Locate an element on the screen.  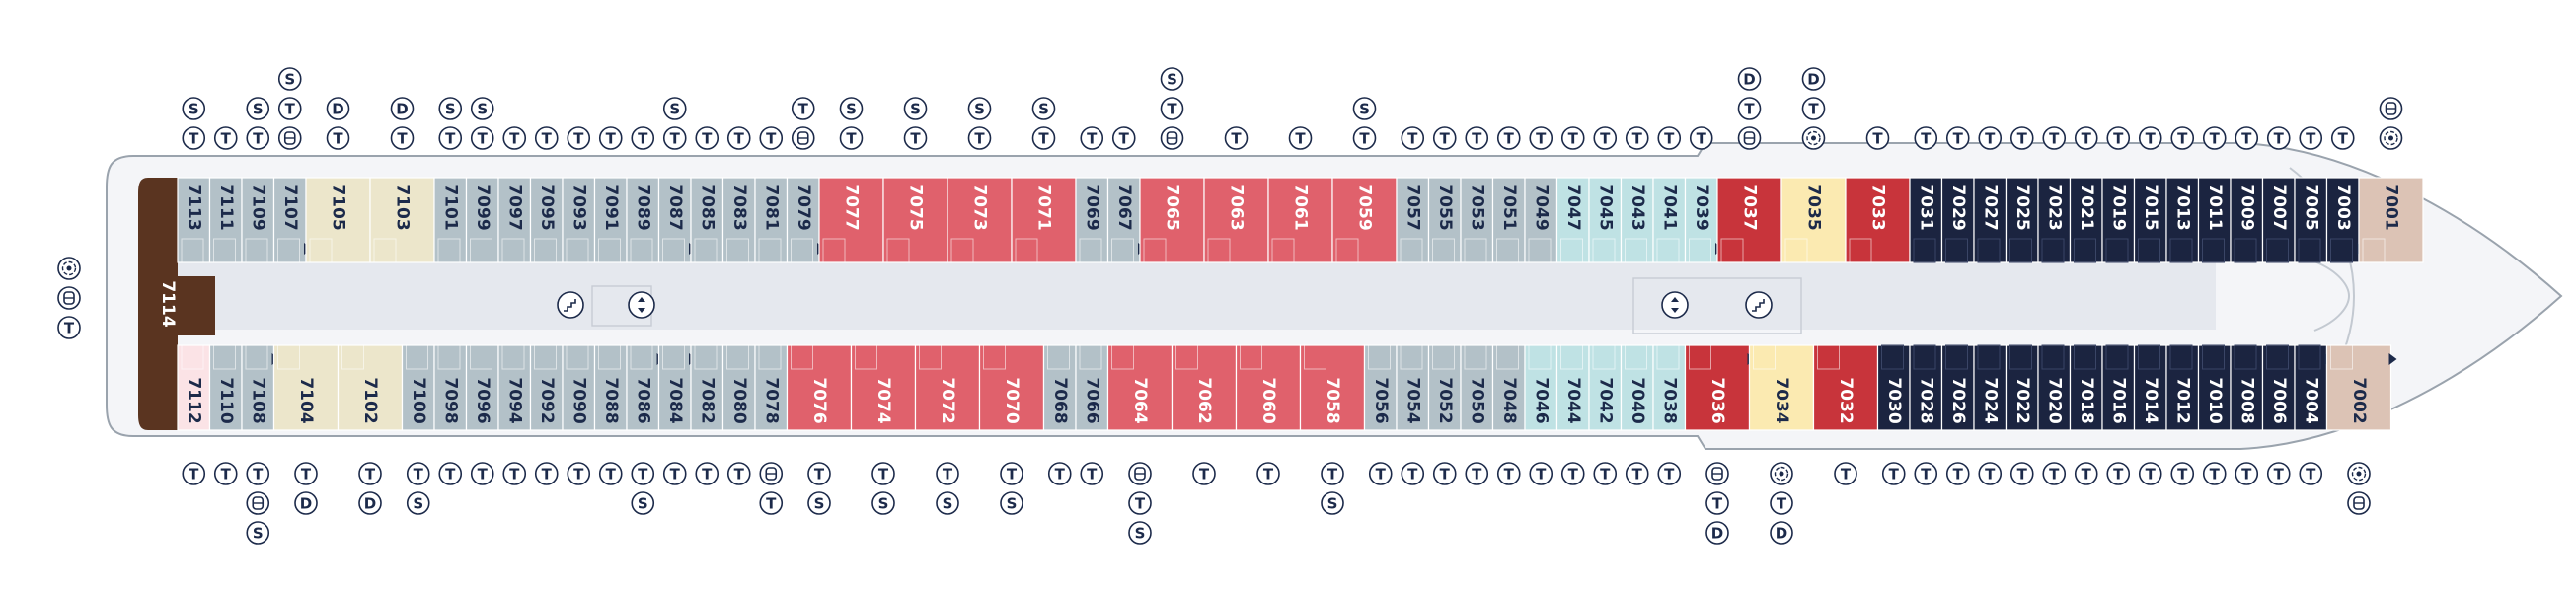
cabin-7064: 7064 is located at coordinates (1140, 387).